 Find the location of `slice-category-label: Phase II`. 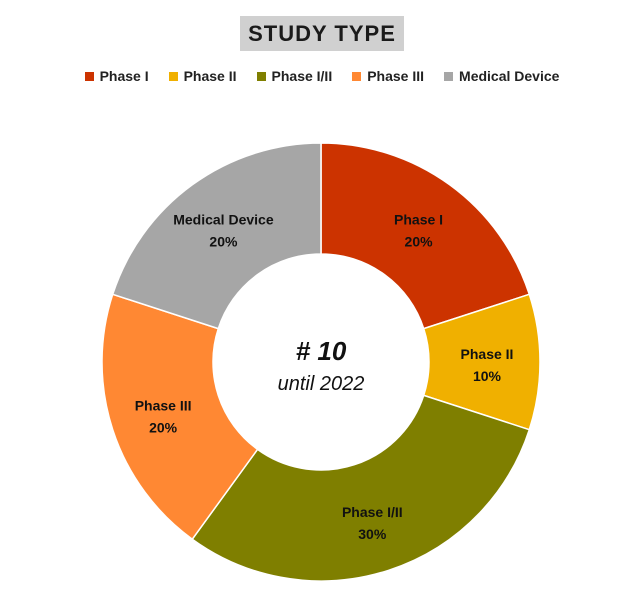

slice-category-label: Phase II is located at coordinates (487, 354).